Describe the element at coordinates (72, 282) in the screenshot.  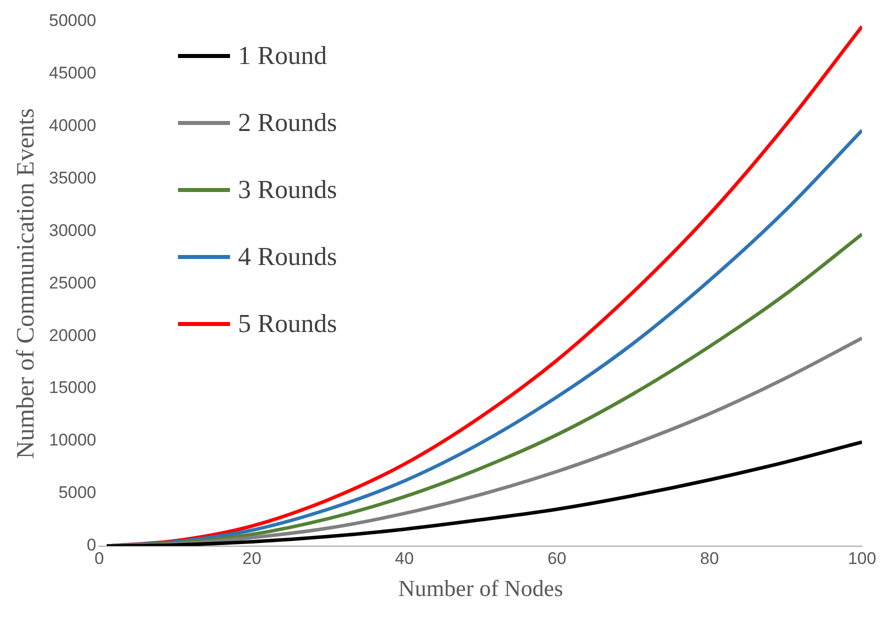
I see `y-tick-label: 25000` at that location.